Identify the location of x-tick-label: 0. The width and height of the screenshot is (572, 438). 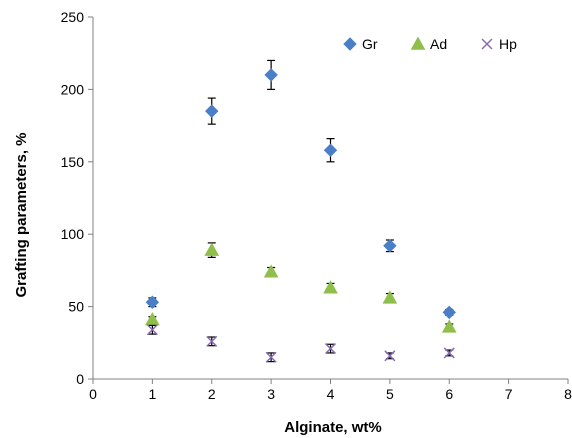
(93, 394).